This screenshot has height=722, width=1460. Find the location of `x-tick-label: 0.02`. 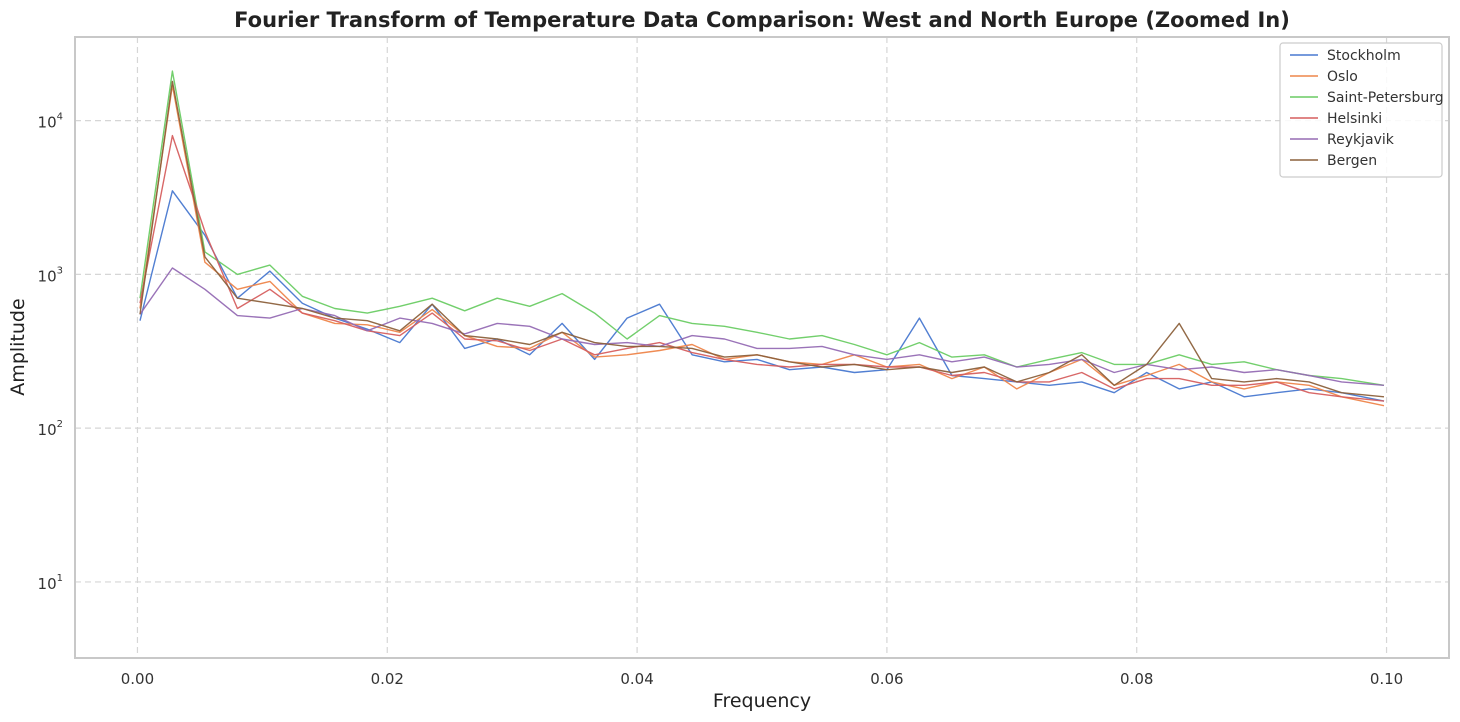

x-tick-label: 0.02 is located at coordinates (387, 679).